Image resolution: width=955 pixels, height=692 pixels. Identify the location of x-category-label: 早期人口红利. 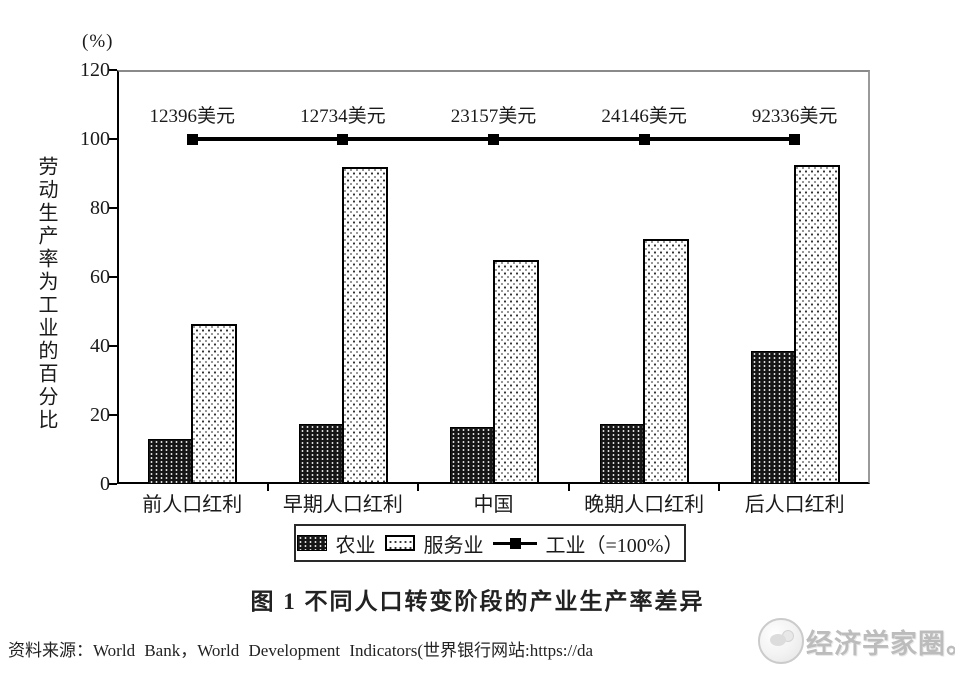
(342, 505).